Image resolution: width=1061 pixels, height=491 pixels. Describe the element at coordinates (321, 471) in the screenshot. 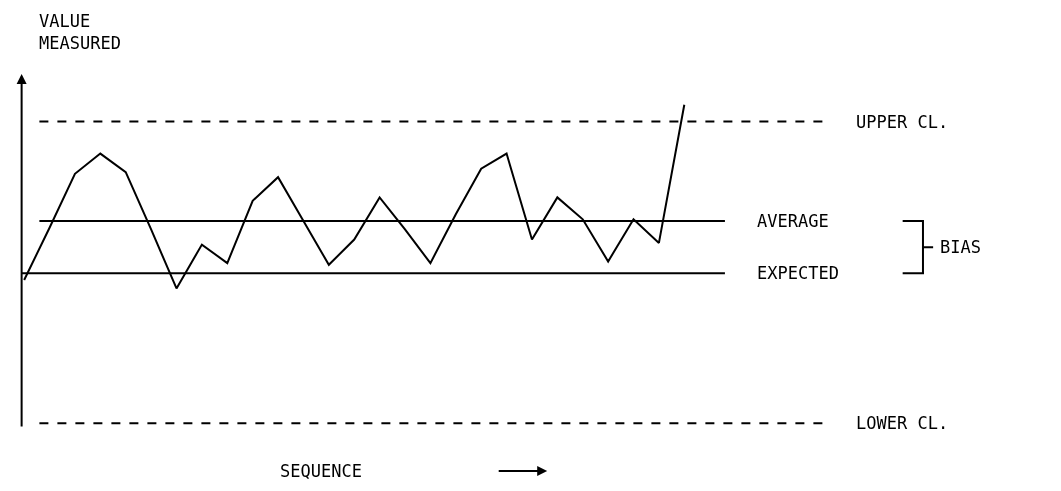

I see `text: SEQUENCE` at that location.